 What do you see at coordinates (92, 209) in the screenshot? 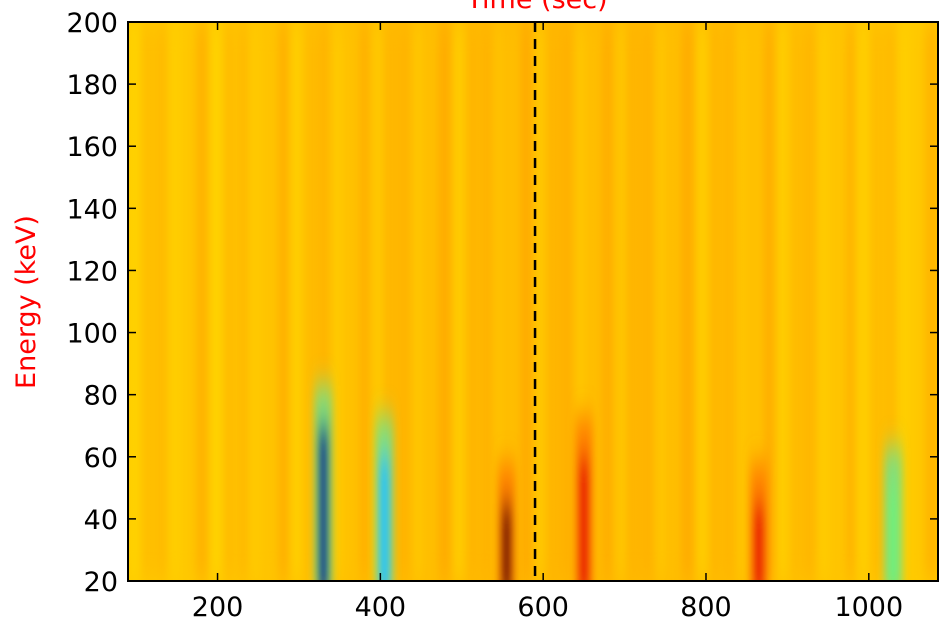
I see `y-tick-label: 140` at bounding box center [92, 209].